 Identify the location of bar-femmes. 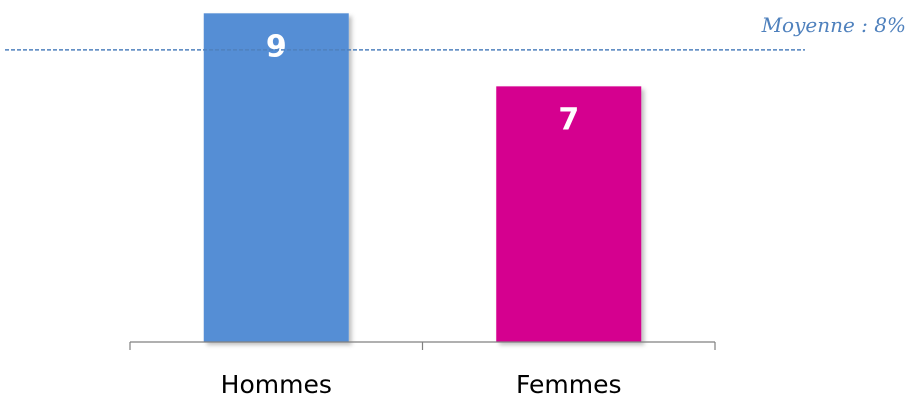
(569, 214).